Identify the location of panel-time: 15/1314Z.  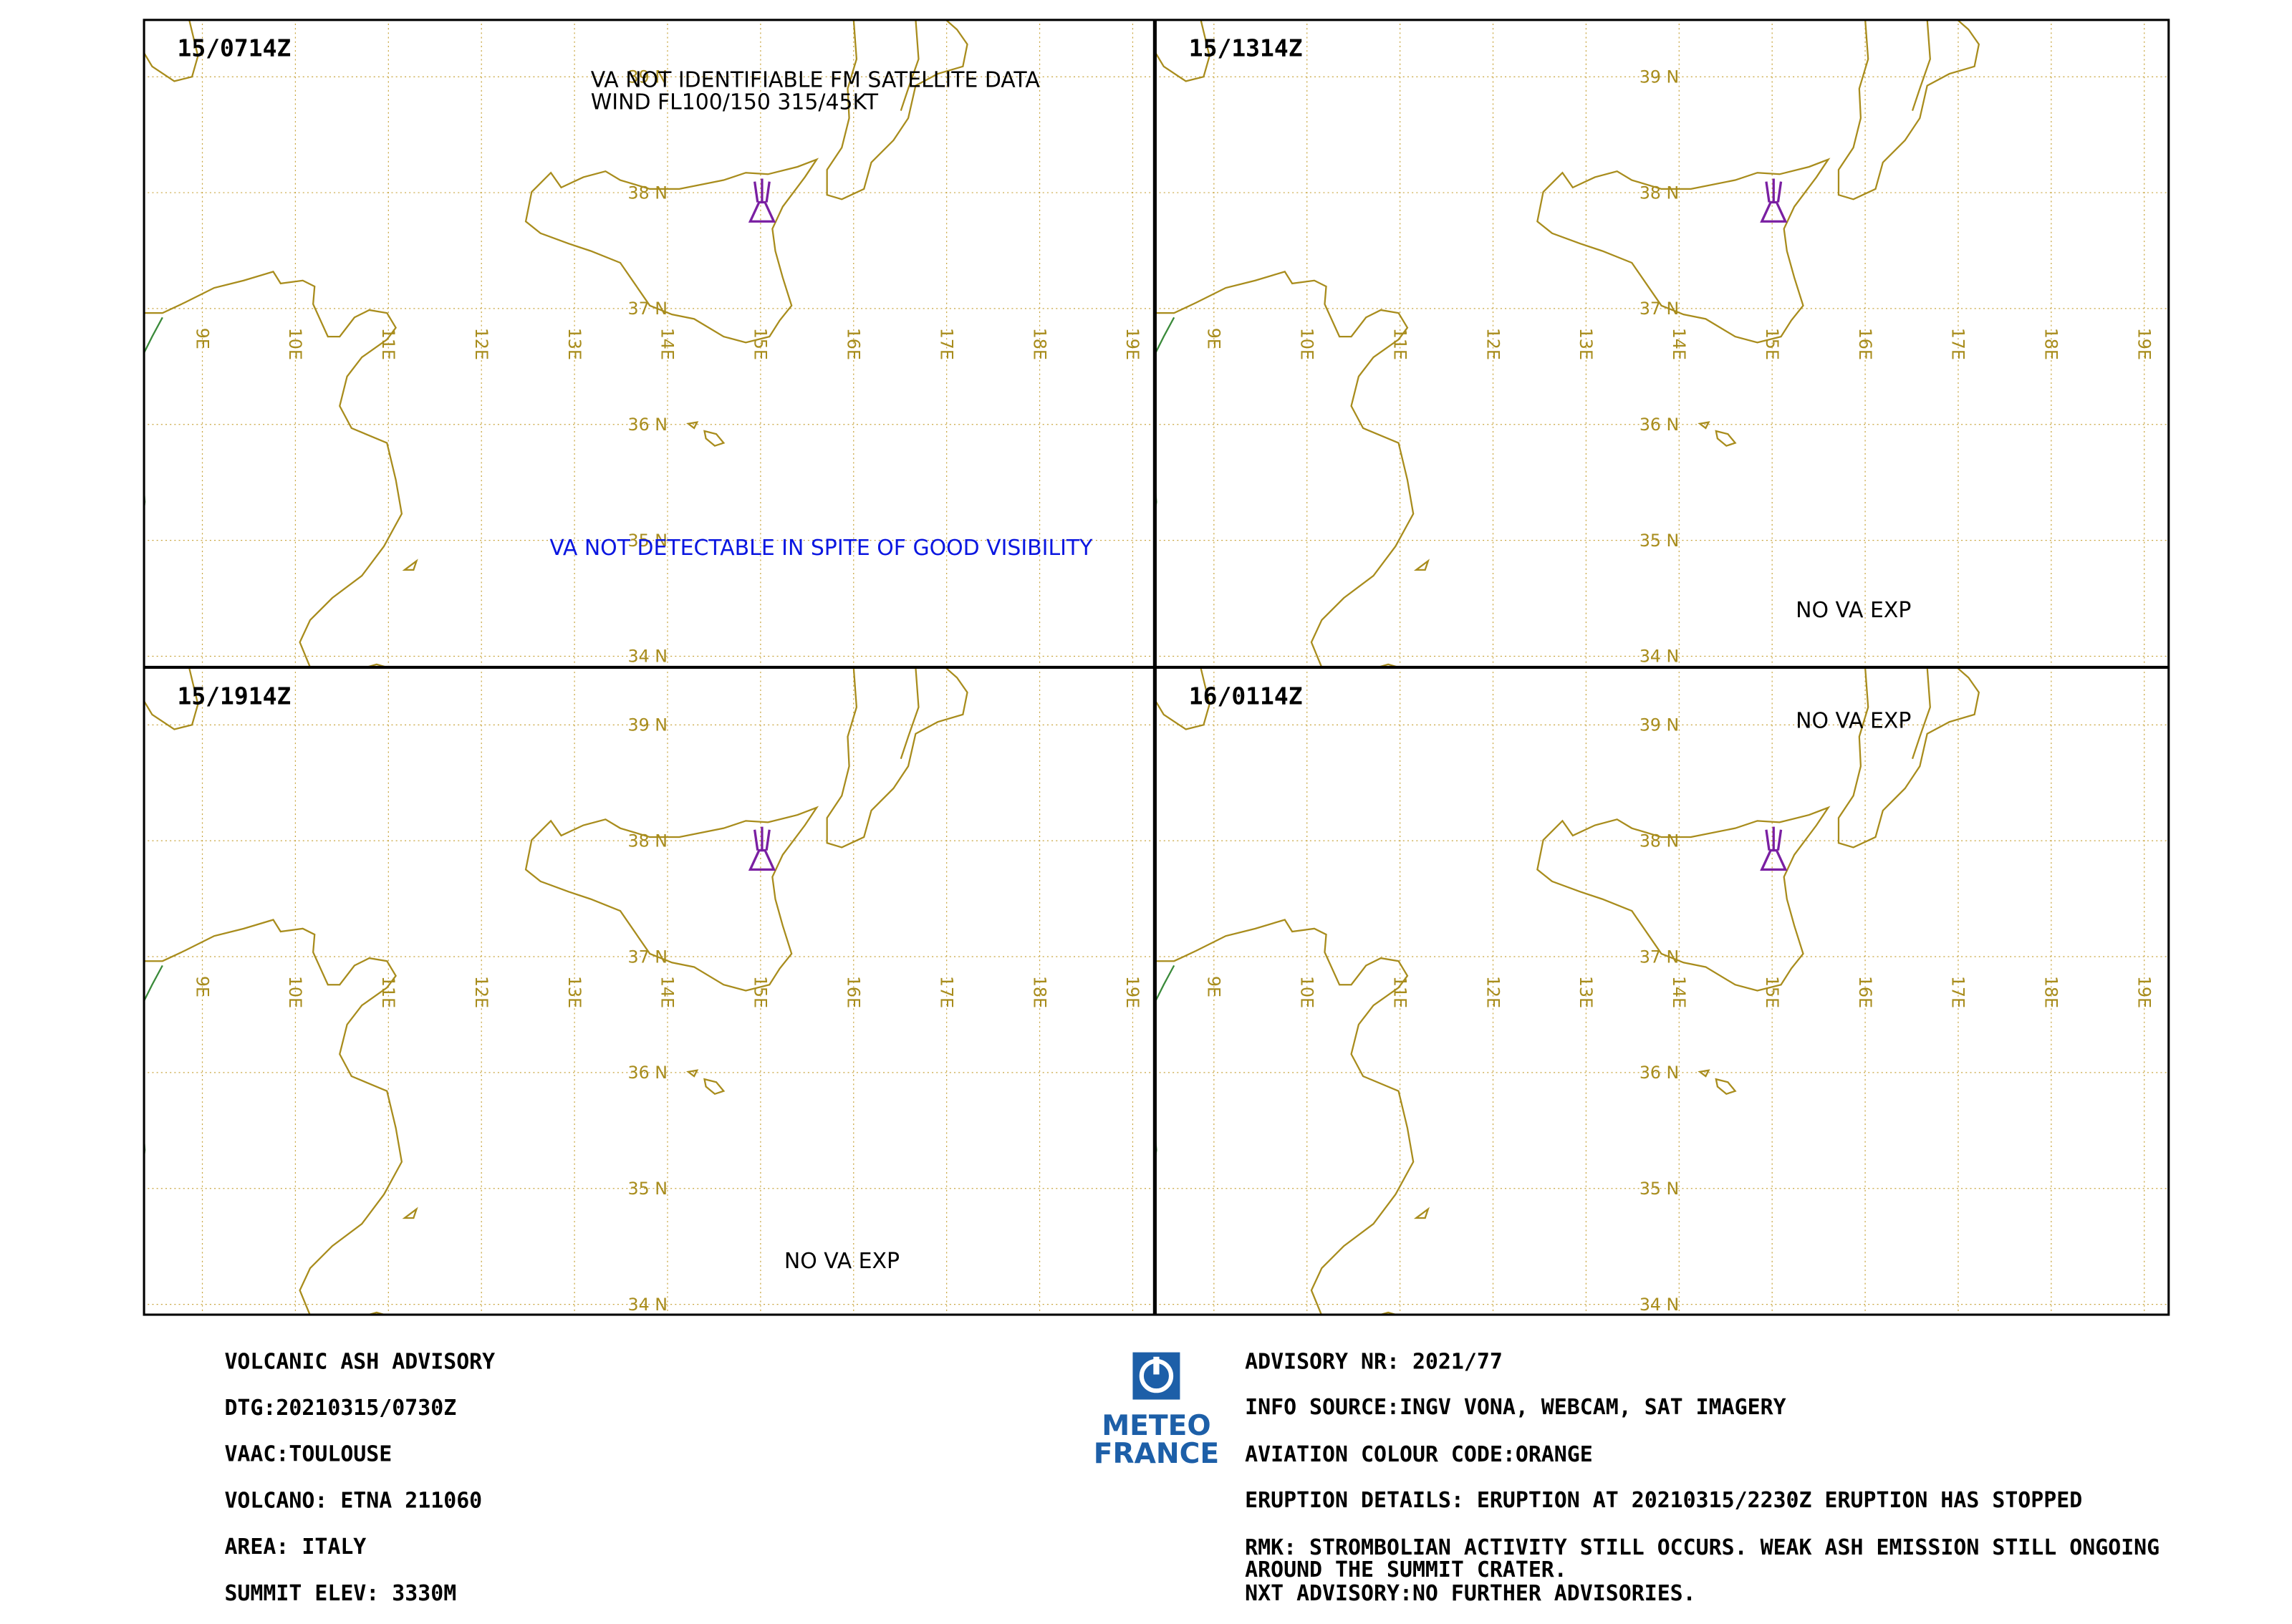
(1246, 48).